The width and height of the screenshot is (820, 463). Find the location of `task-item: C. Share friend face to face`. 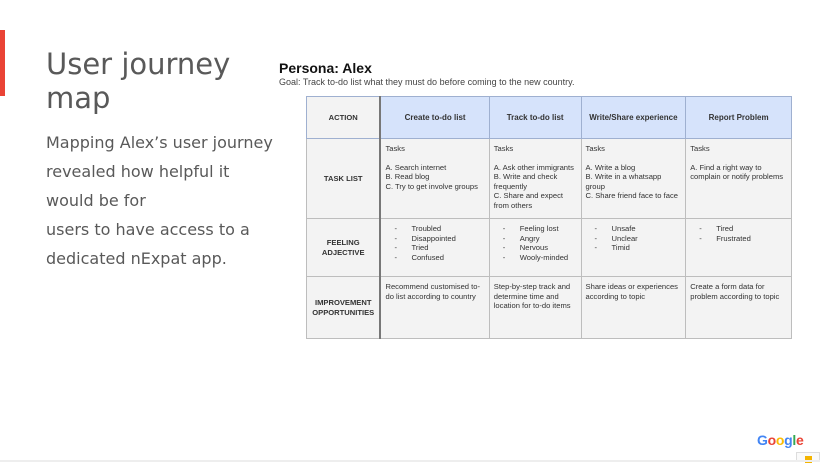

task-item: C. Share friend face to face is located at coordinates (631, 195).